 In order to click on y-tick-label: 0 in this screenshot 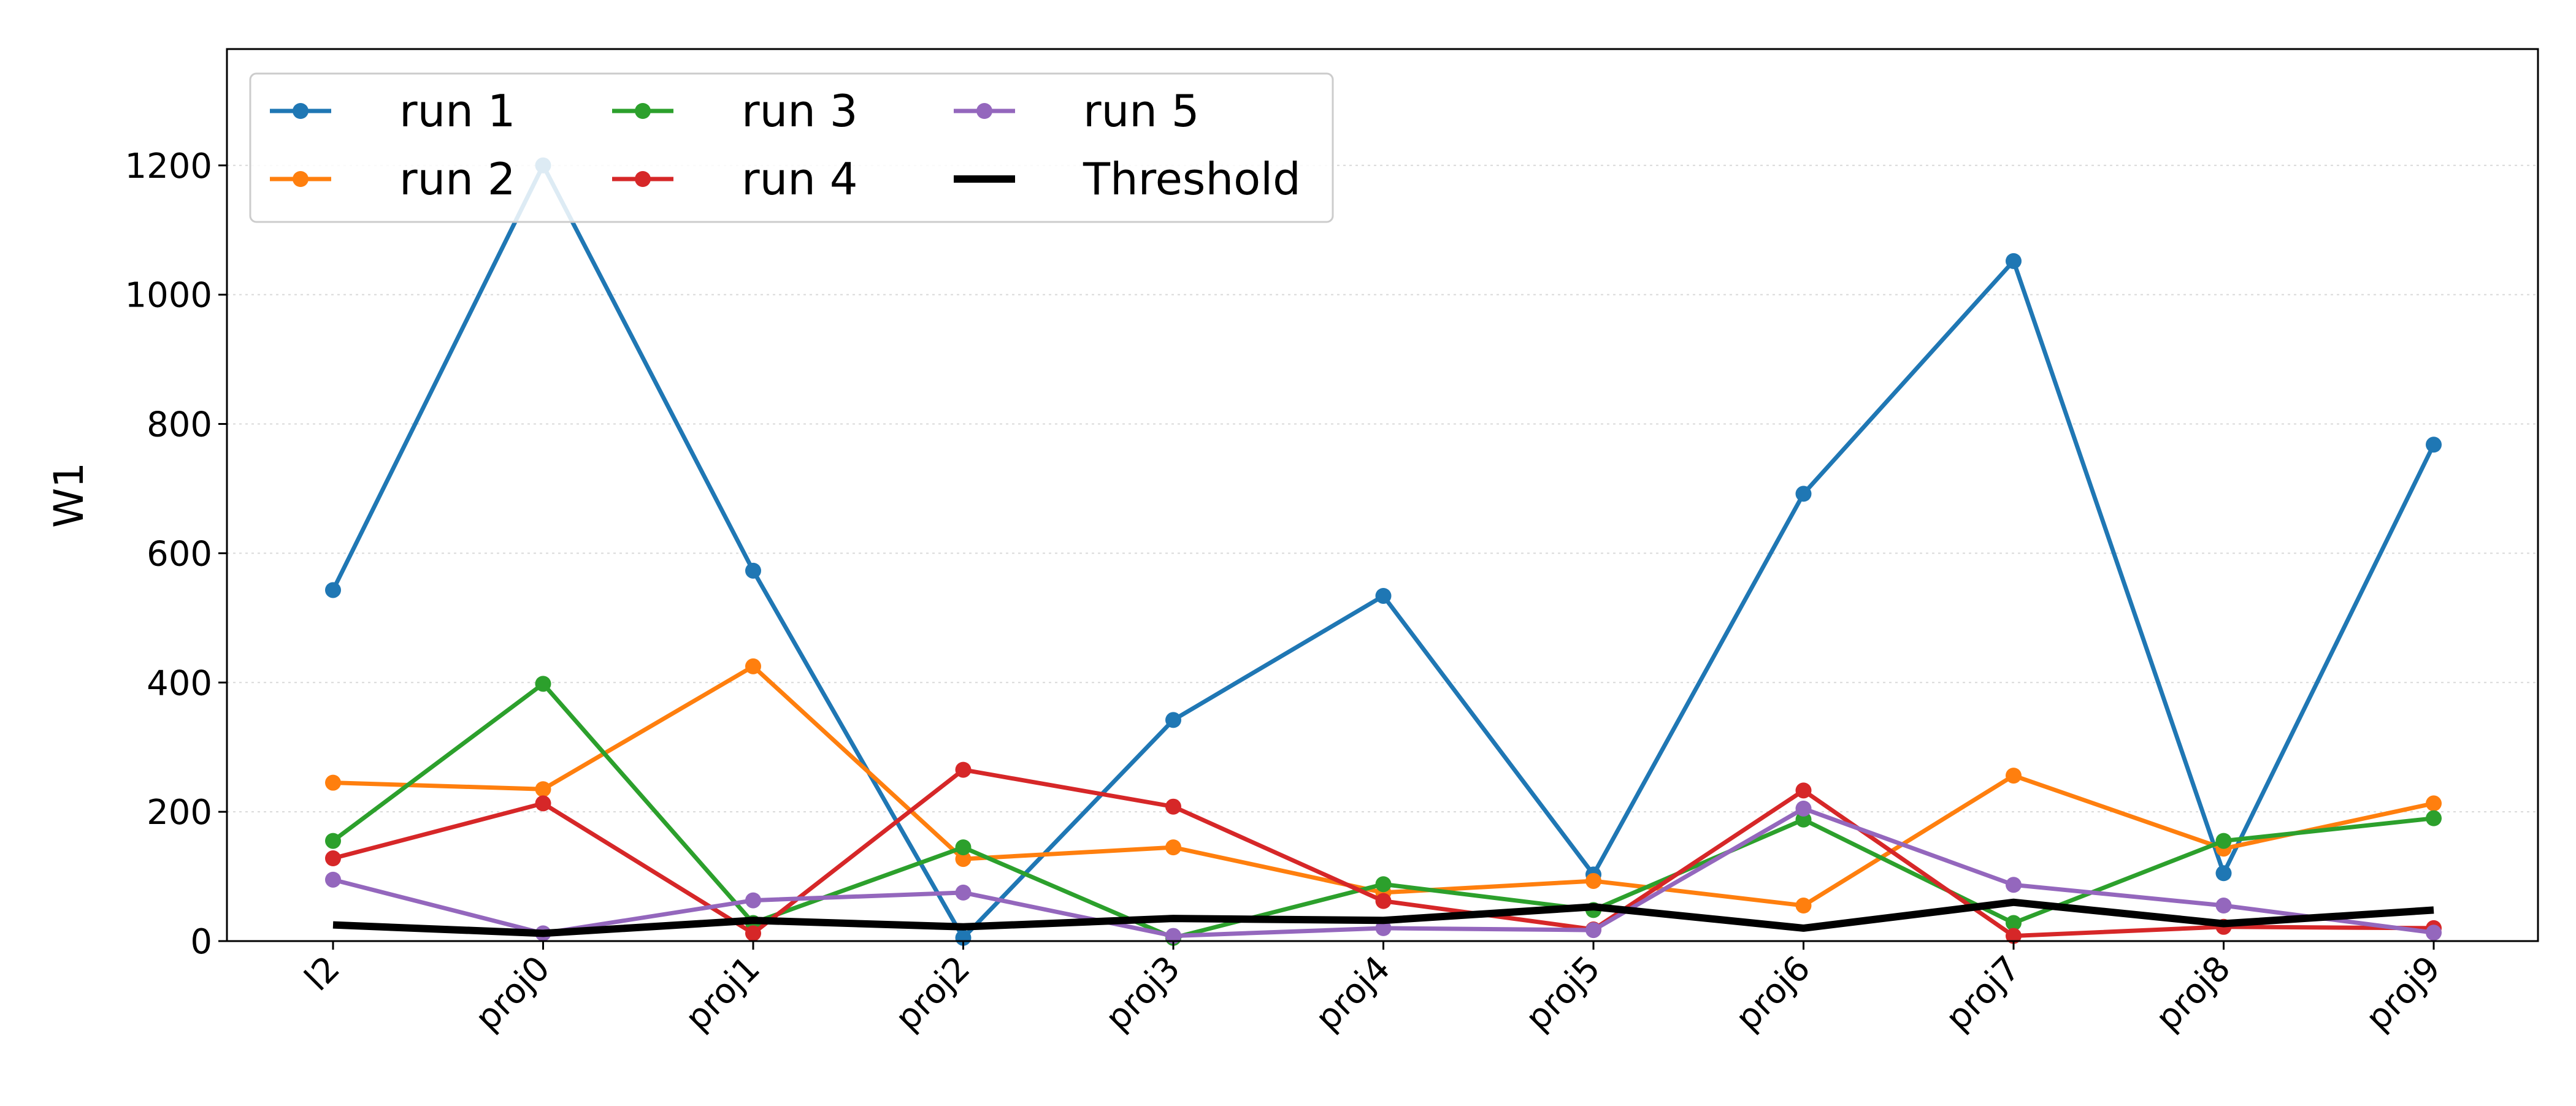, I will do `click(201, 942)`.